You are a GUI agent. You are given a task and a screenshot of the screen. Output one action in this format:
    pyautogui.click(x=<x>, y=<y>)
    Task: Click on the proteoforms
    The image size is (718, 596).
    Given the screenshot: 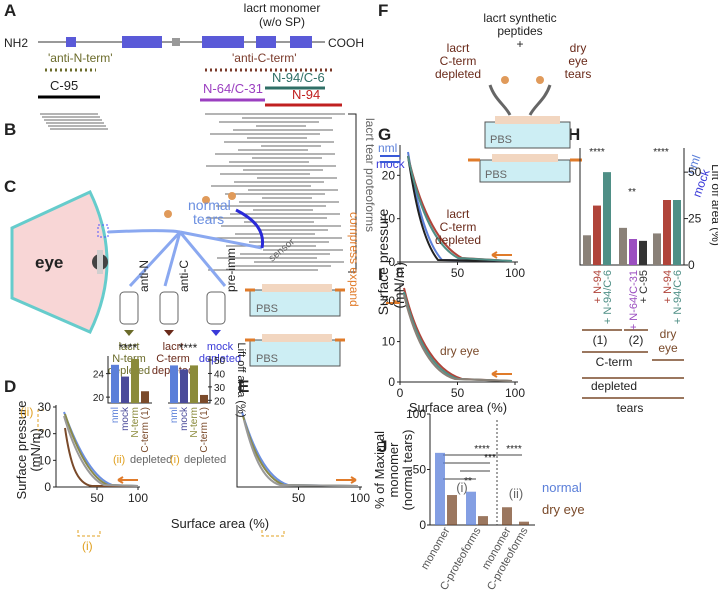 What is the action you would take?
    pyautogui.click(x=192, y=192)
    